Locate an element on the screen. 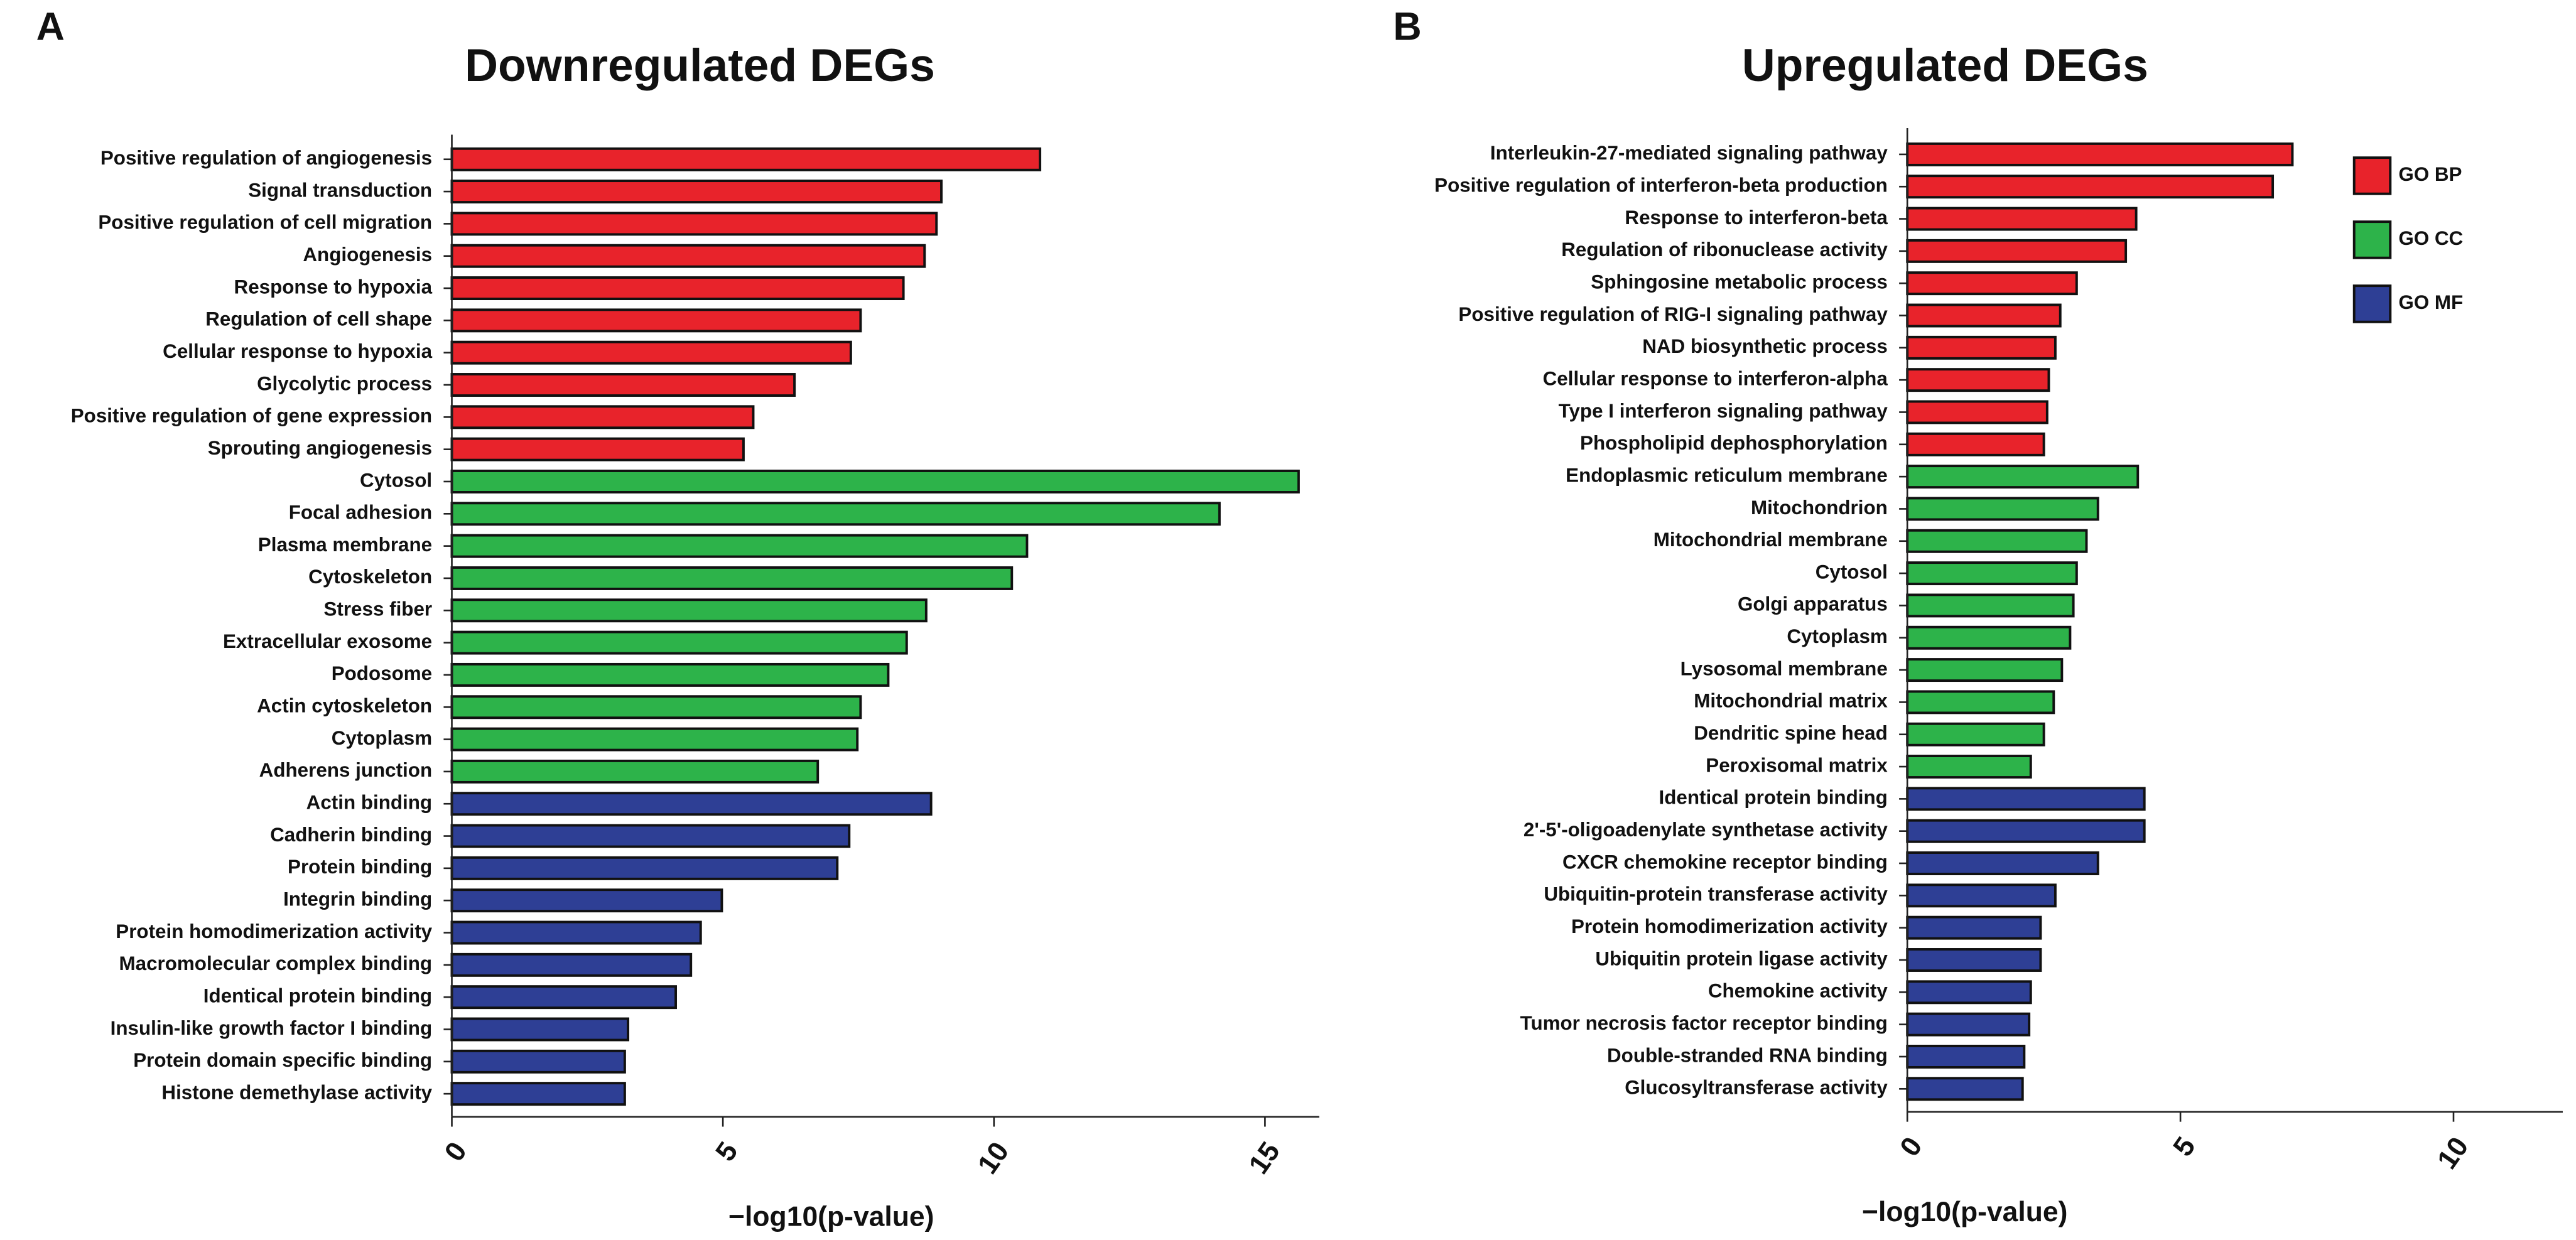 The image size is (2576, 1240). category-label: Mitochondrial matrix is located at coordinates (1791, 701).